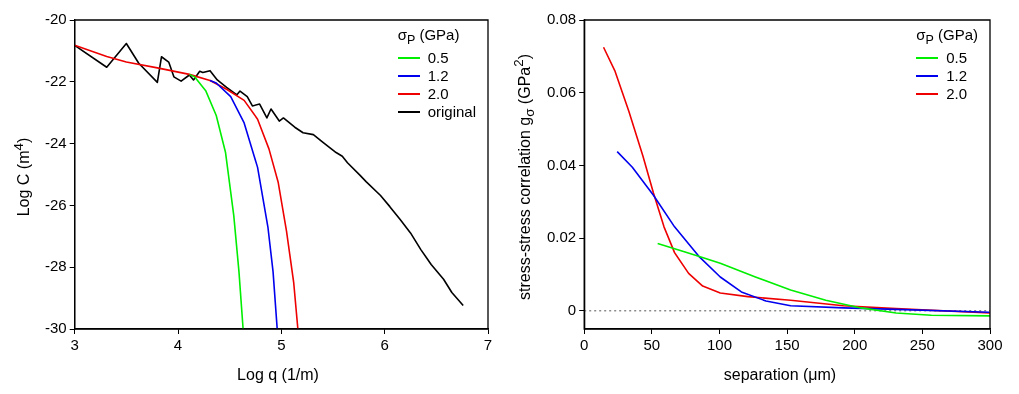  What do you see at coordinates (55, 80) in the screenshot?
I see `y-tick-label: -22` at bounding box center [55, 80].